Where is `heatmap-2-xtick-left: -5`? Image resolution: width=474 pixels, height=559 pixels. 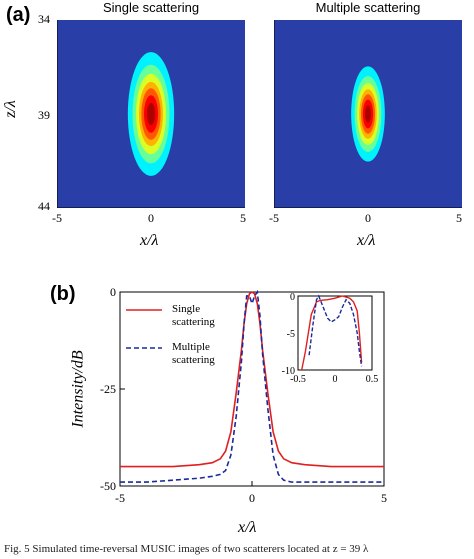 heatmap-2-xtick-left: -5 is located at coordinates (274, 218).